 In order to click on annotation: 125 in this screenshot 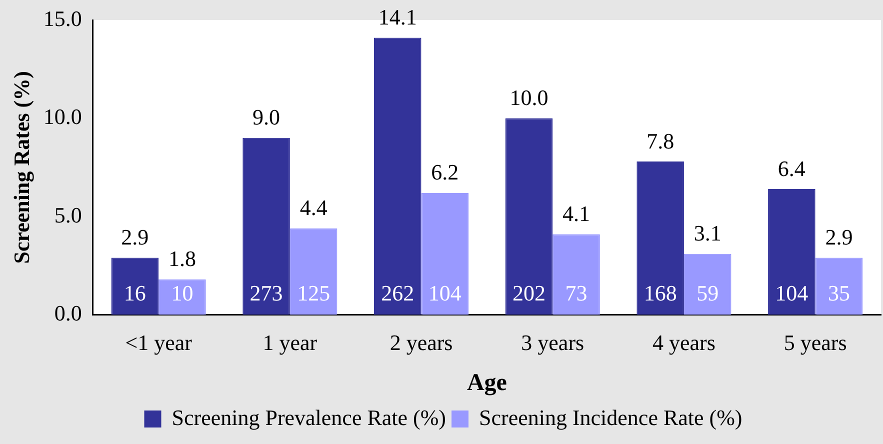, I will do `click(313, 293)`.